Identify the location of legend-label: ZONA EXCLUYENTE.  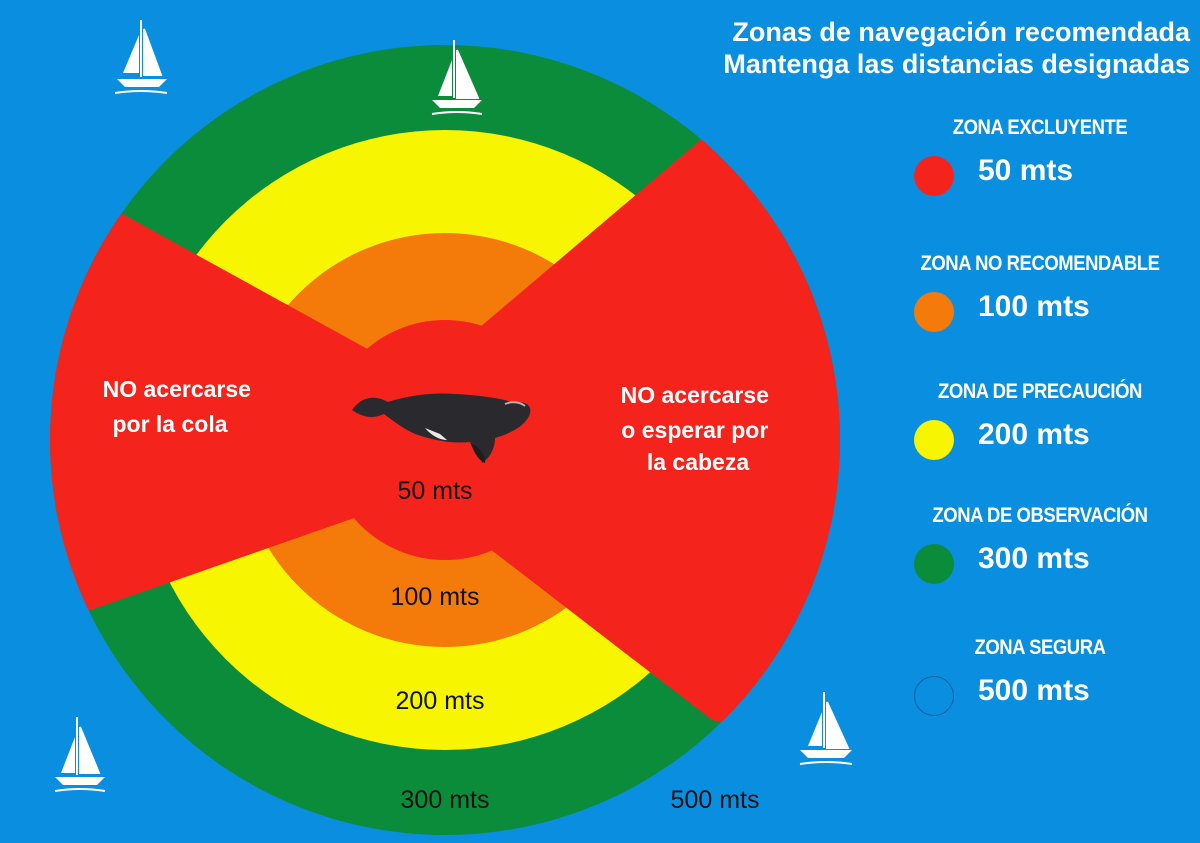
(1040, 127).